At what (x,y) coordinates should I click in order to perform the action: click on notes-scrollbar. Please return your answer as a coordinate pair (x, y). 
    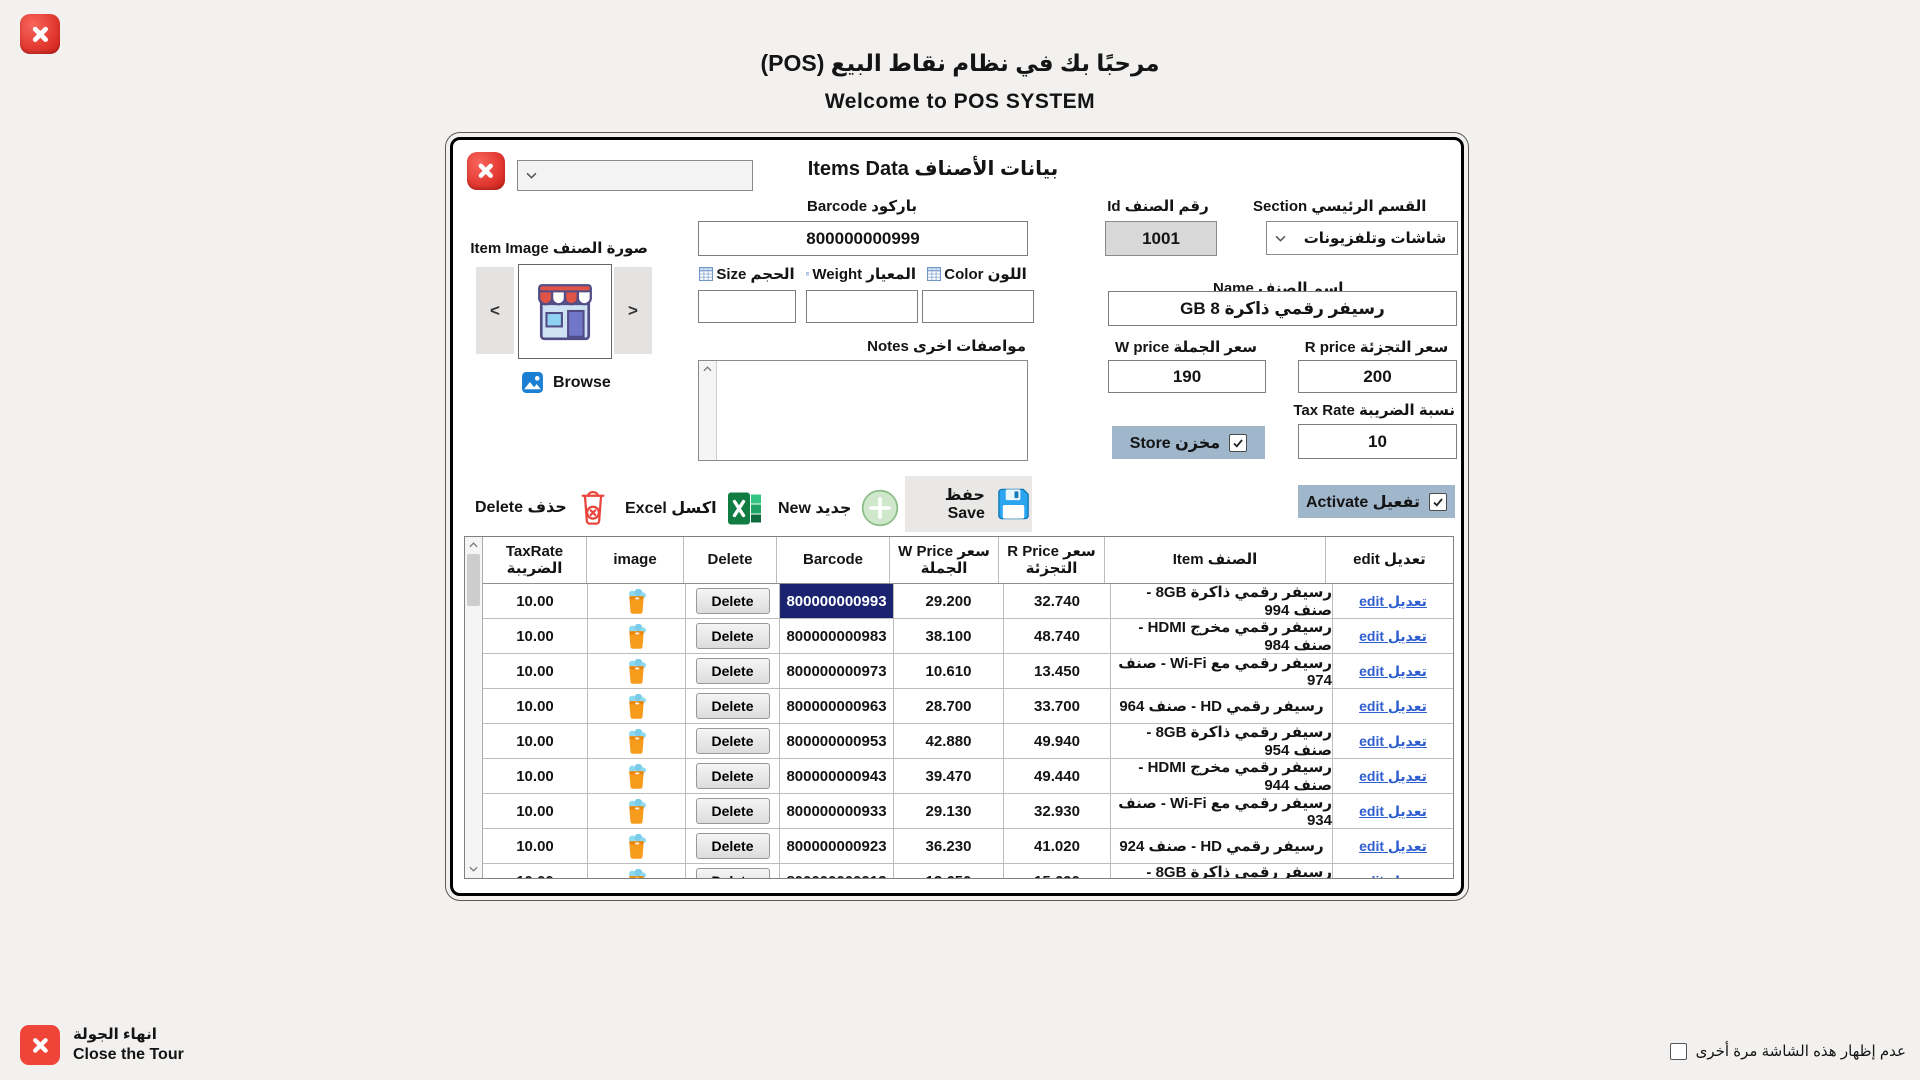
    Looking at the image, I should click on (708, 410).